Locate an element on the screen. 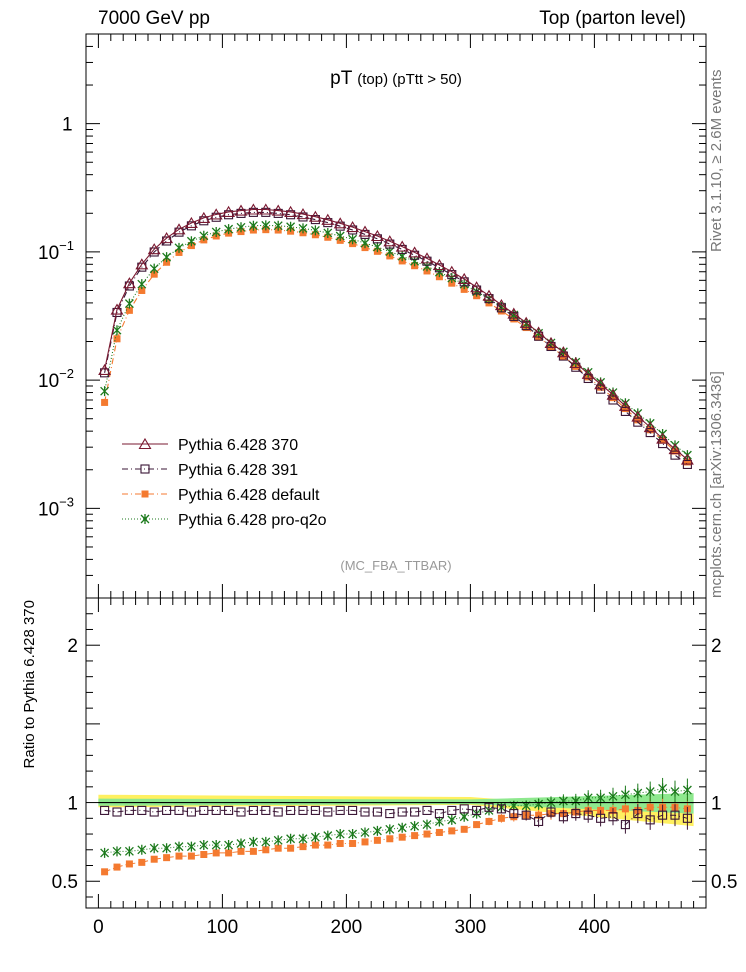 The width and height of the screenshot is (746, 972). ratio-y-tick-label-right: 1 is located at coordinates (716, 804).